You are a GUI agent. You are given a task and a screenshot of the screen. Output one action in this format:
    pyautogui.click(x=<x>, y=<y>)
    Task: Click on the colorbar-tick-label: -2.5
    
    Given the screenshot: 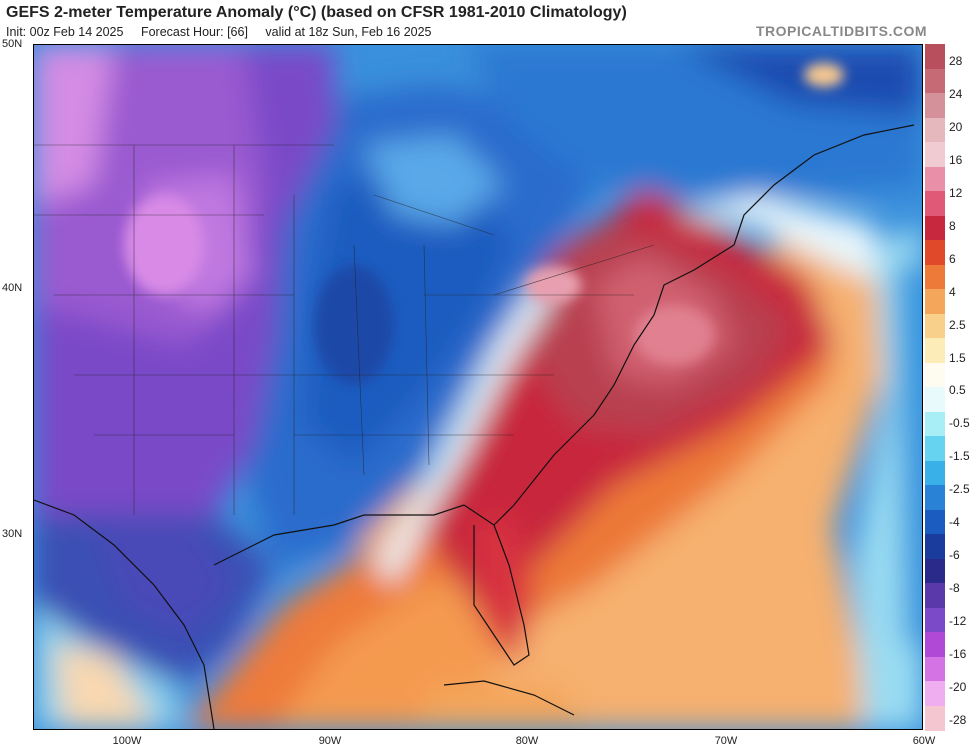 What is the action you would take?
    pyautogui.click(x=959, y=489)
    